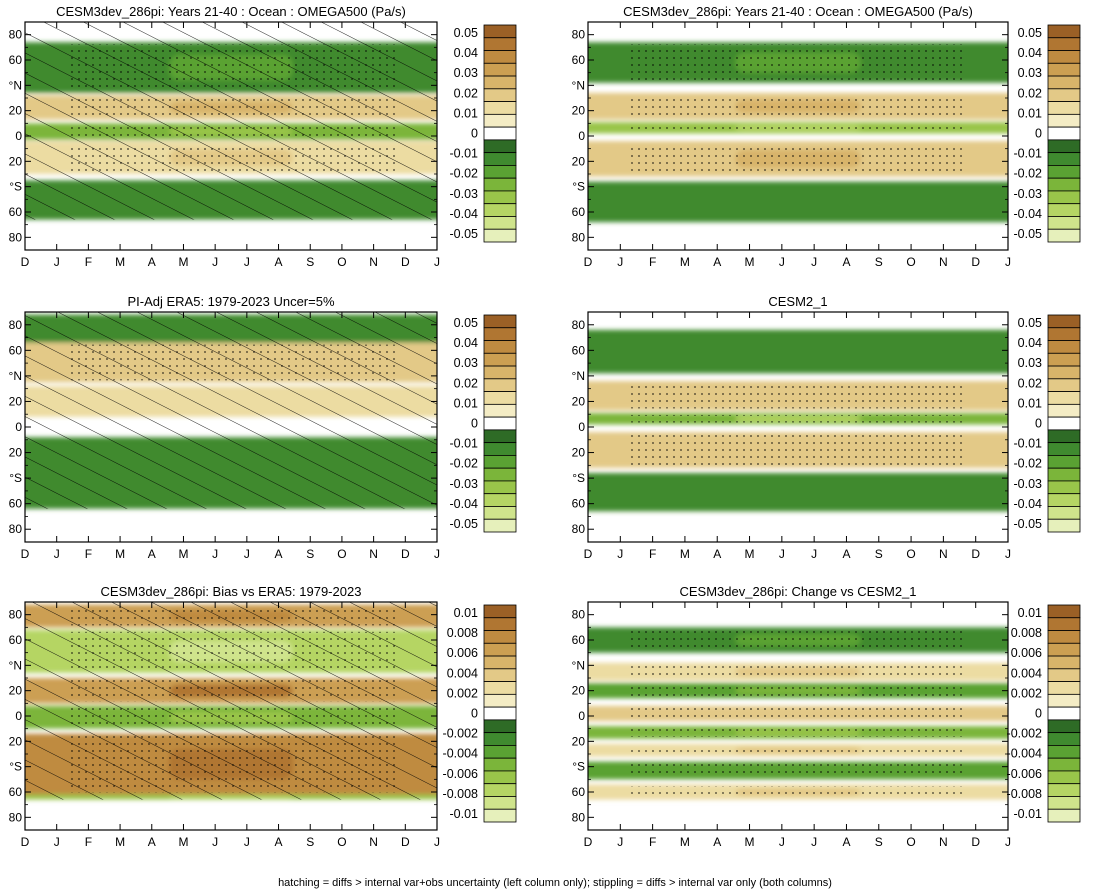  What do you see at coordinates (1024, 754) in the screenshot?
I see `colorbar-label: -0.004` at bounding box center [1024, 754].